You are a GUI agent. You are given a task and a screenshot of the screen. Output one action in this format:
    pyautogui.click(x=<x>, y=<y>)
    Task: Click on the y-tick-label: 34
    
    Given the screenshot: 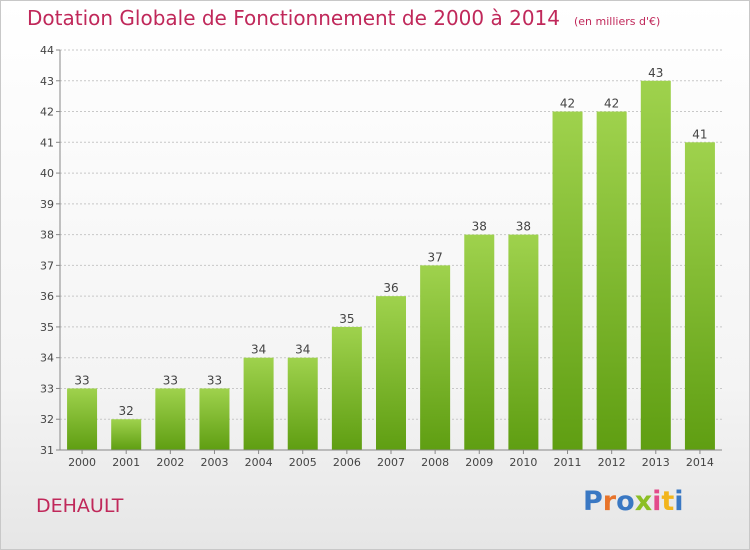 What is the action you would take?
    pyautogui.click(x=47, y=358)
    